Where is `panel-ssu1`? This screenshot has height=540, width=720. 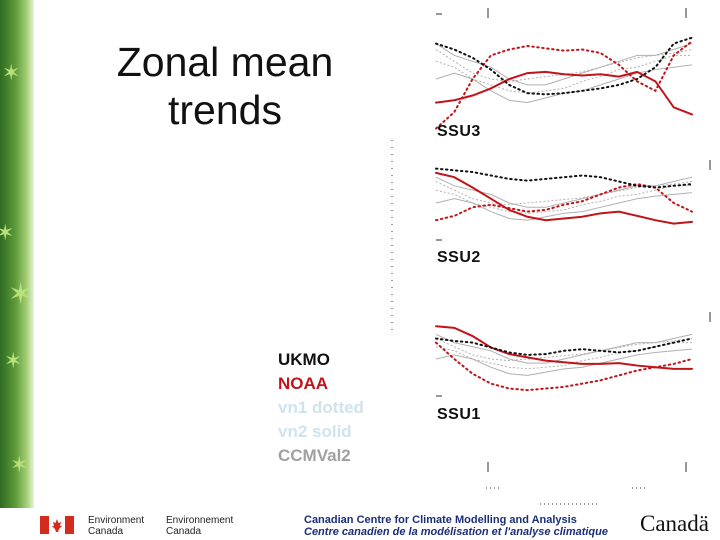
panel-ssu1 is located at coordinates (564, 358).